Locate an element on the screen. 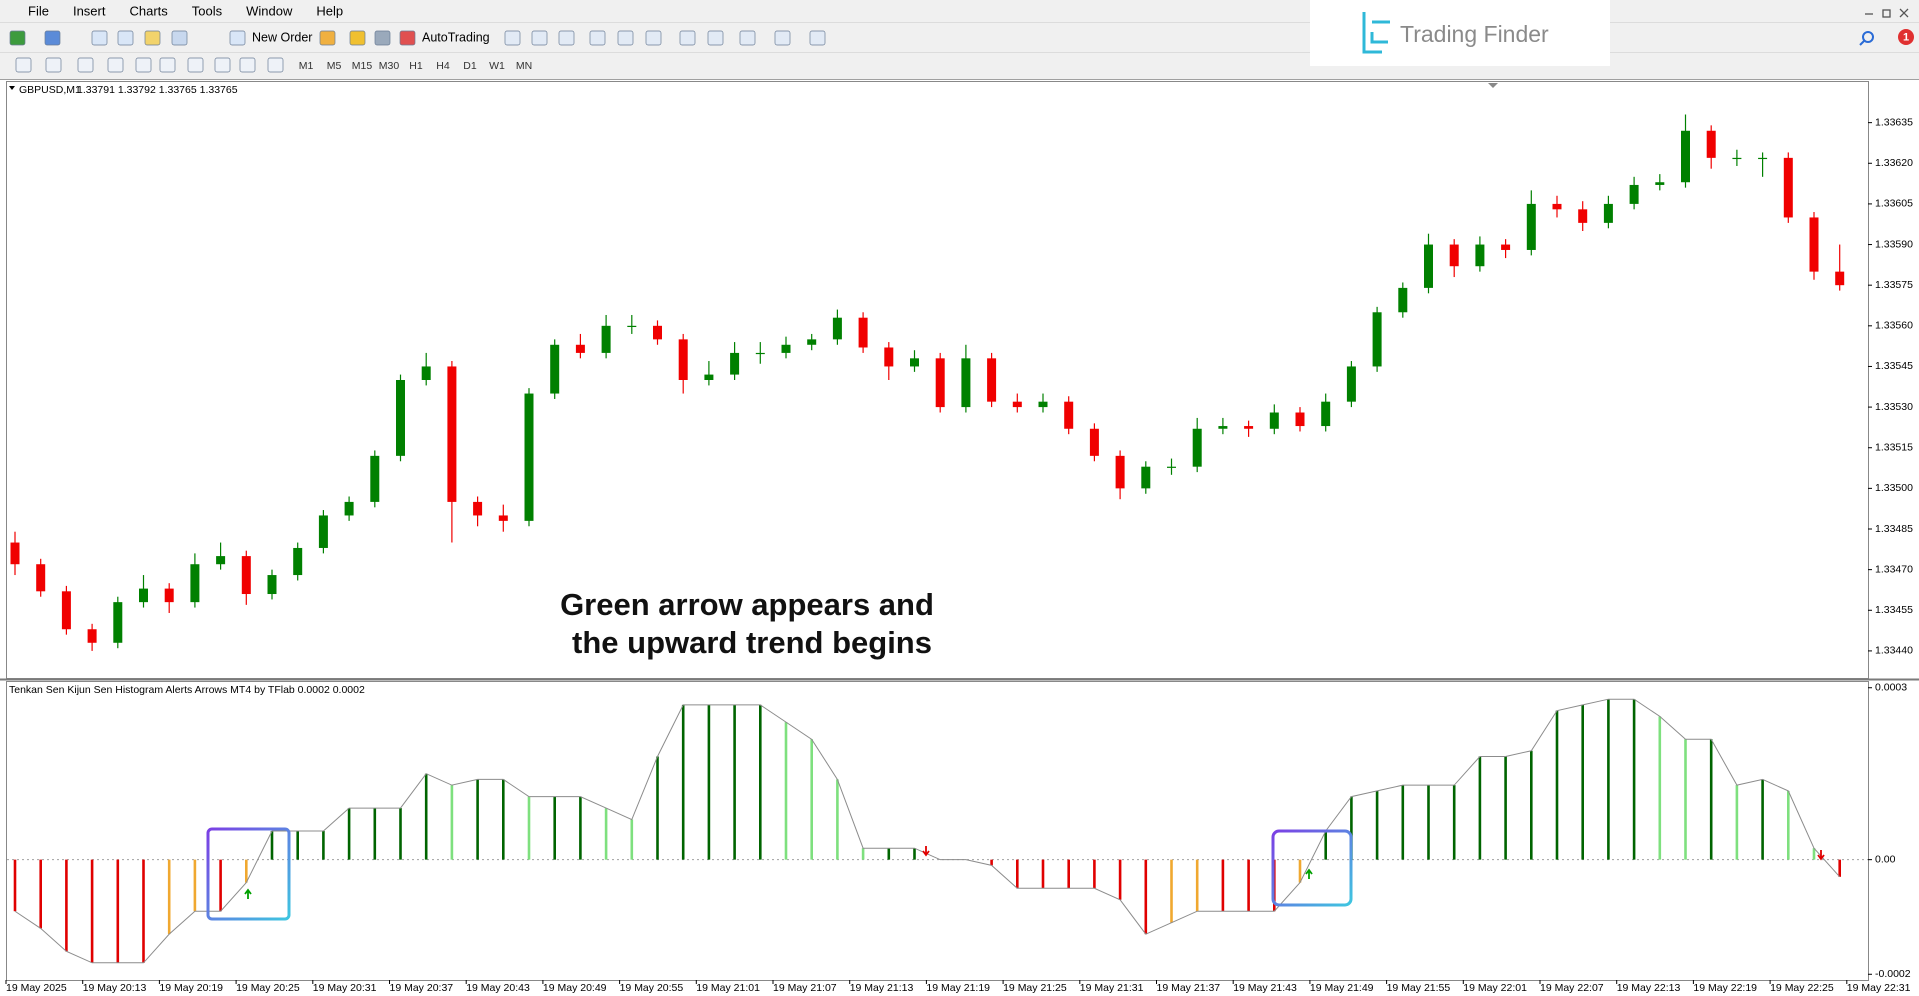 Image resolution: width=1919 pixels, height=996 pixels. y-tick-label: 1.33515 is located at coordinates (1894, 448).